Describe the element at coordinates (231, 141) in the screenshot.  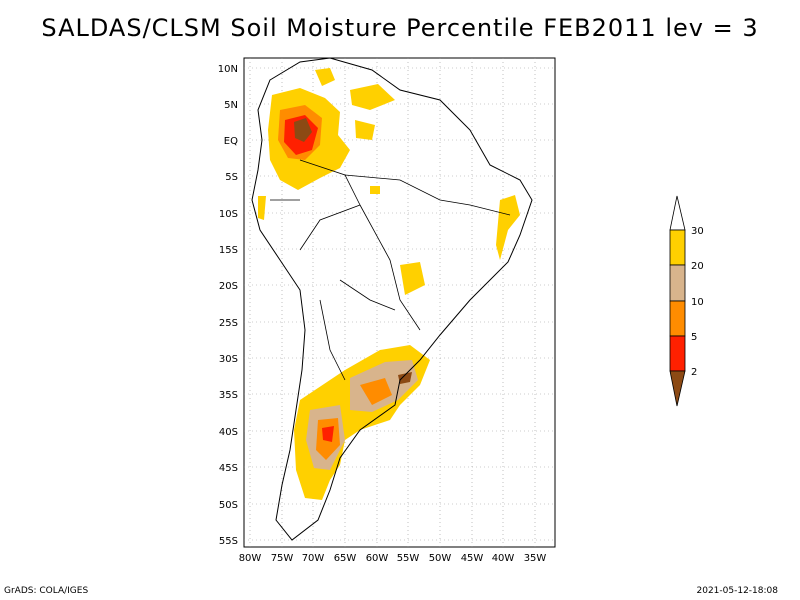
I see `lat-label: EQ` at that location.